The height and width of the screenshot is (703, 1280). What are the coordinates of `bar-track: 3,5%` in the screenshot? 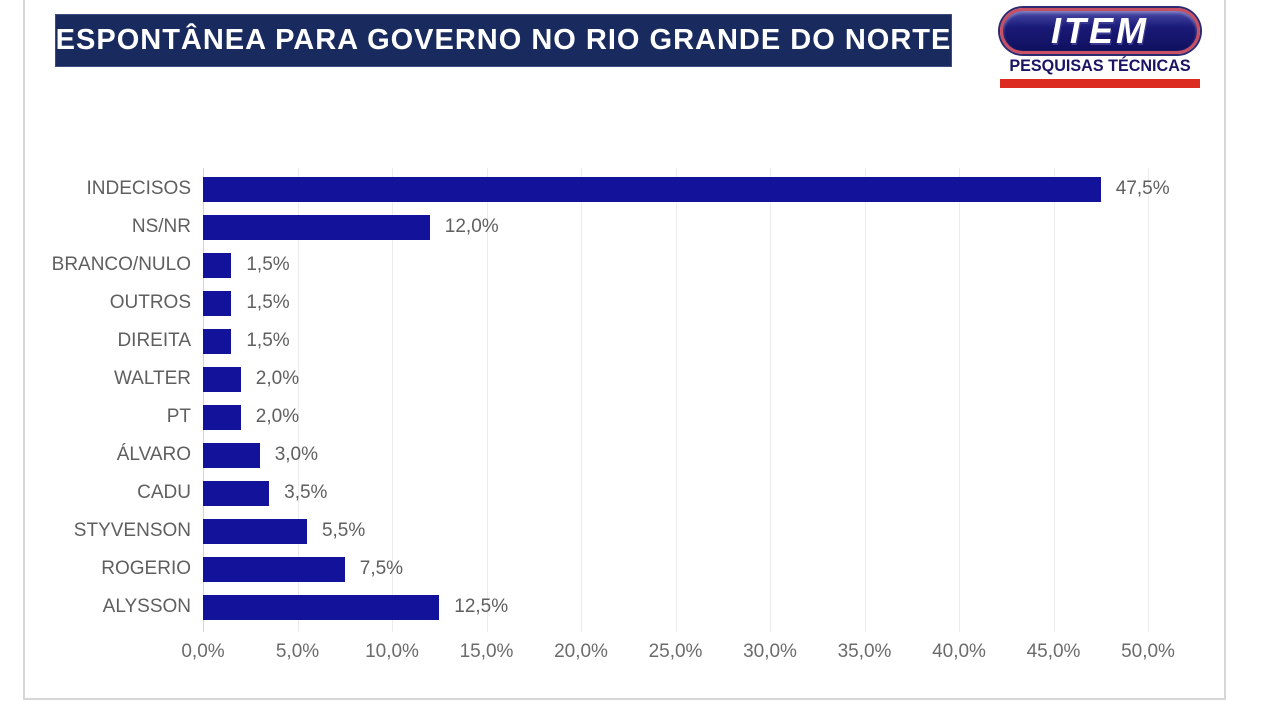 It's located at (675, 493).